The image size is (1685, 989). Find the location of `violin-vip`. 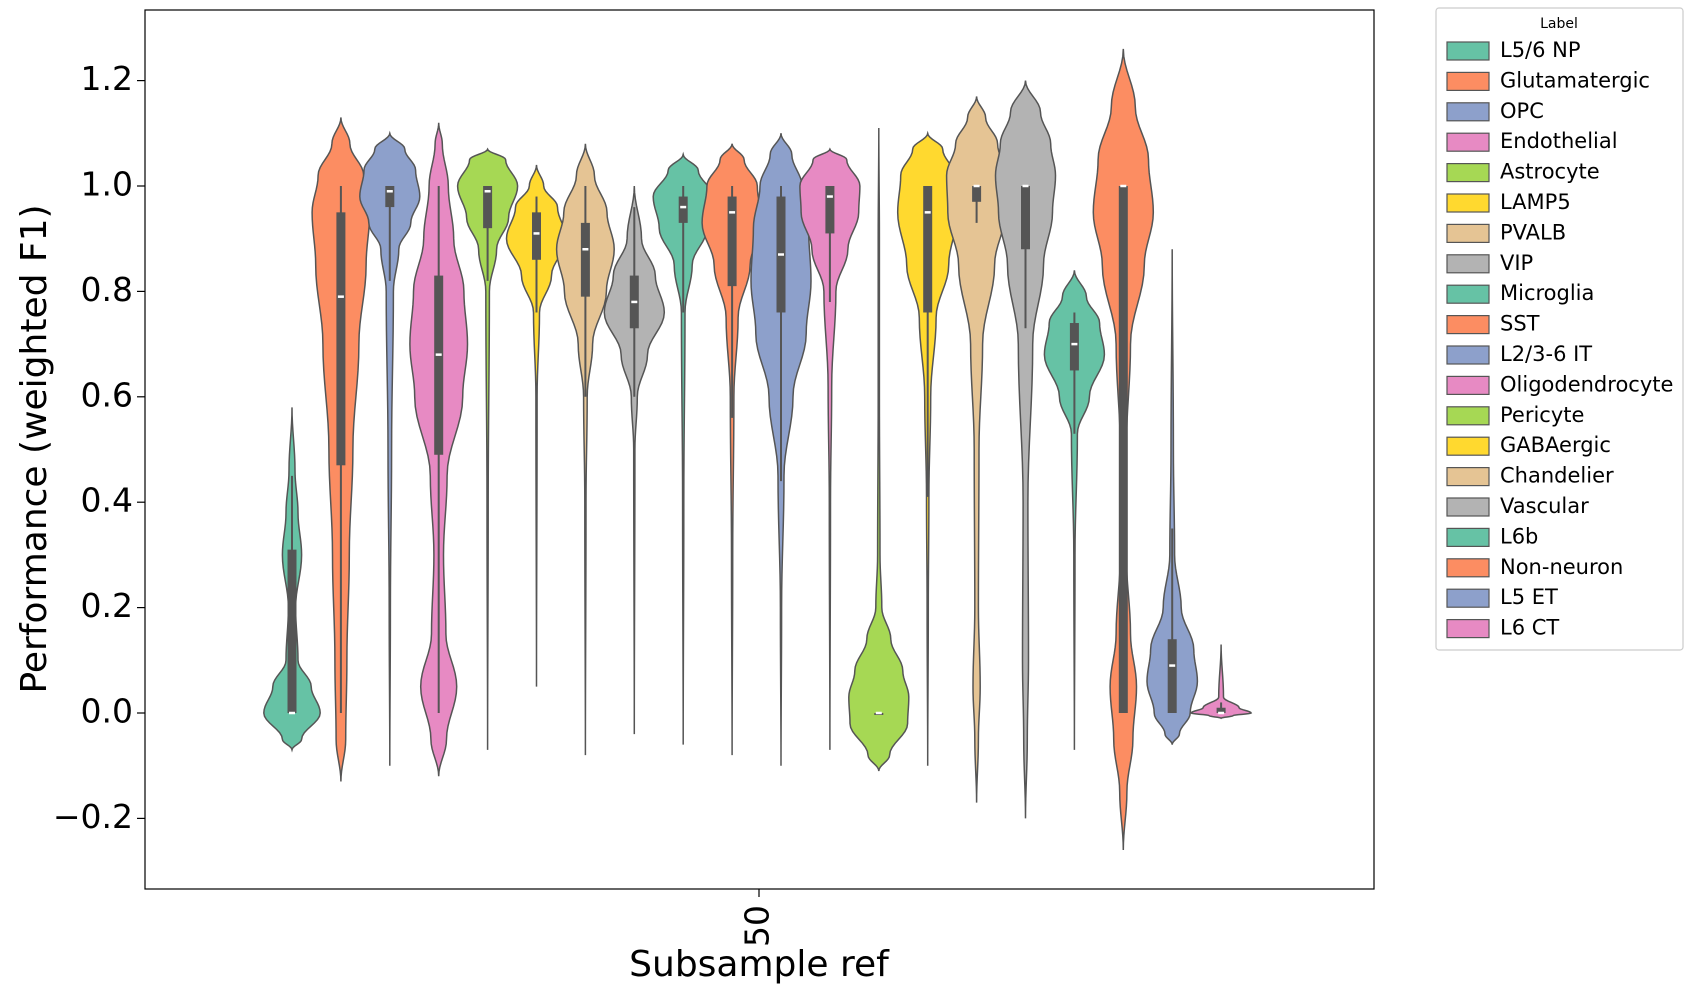

violin-vip is located at coordinates (634, 460).